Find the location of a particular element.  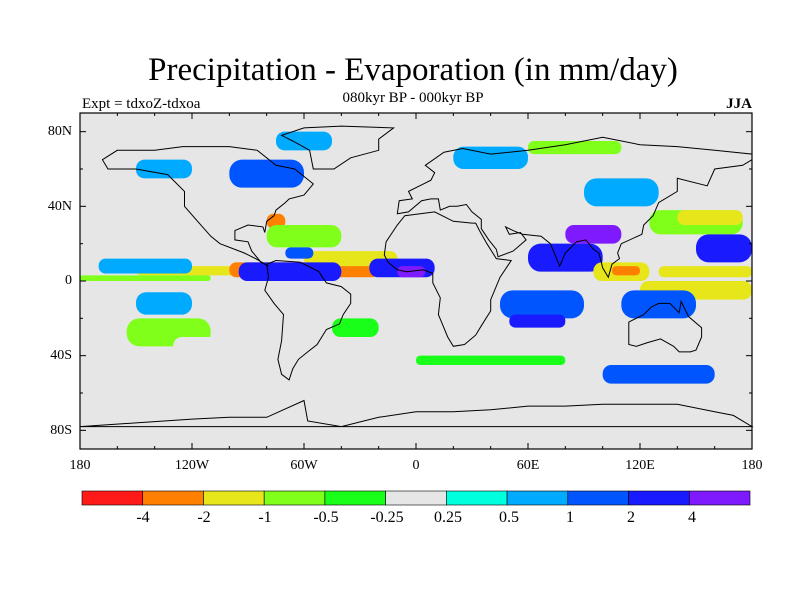

colorbar is located at coordinates (416, 498).